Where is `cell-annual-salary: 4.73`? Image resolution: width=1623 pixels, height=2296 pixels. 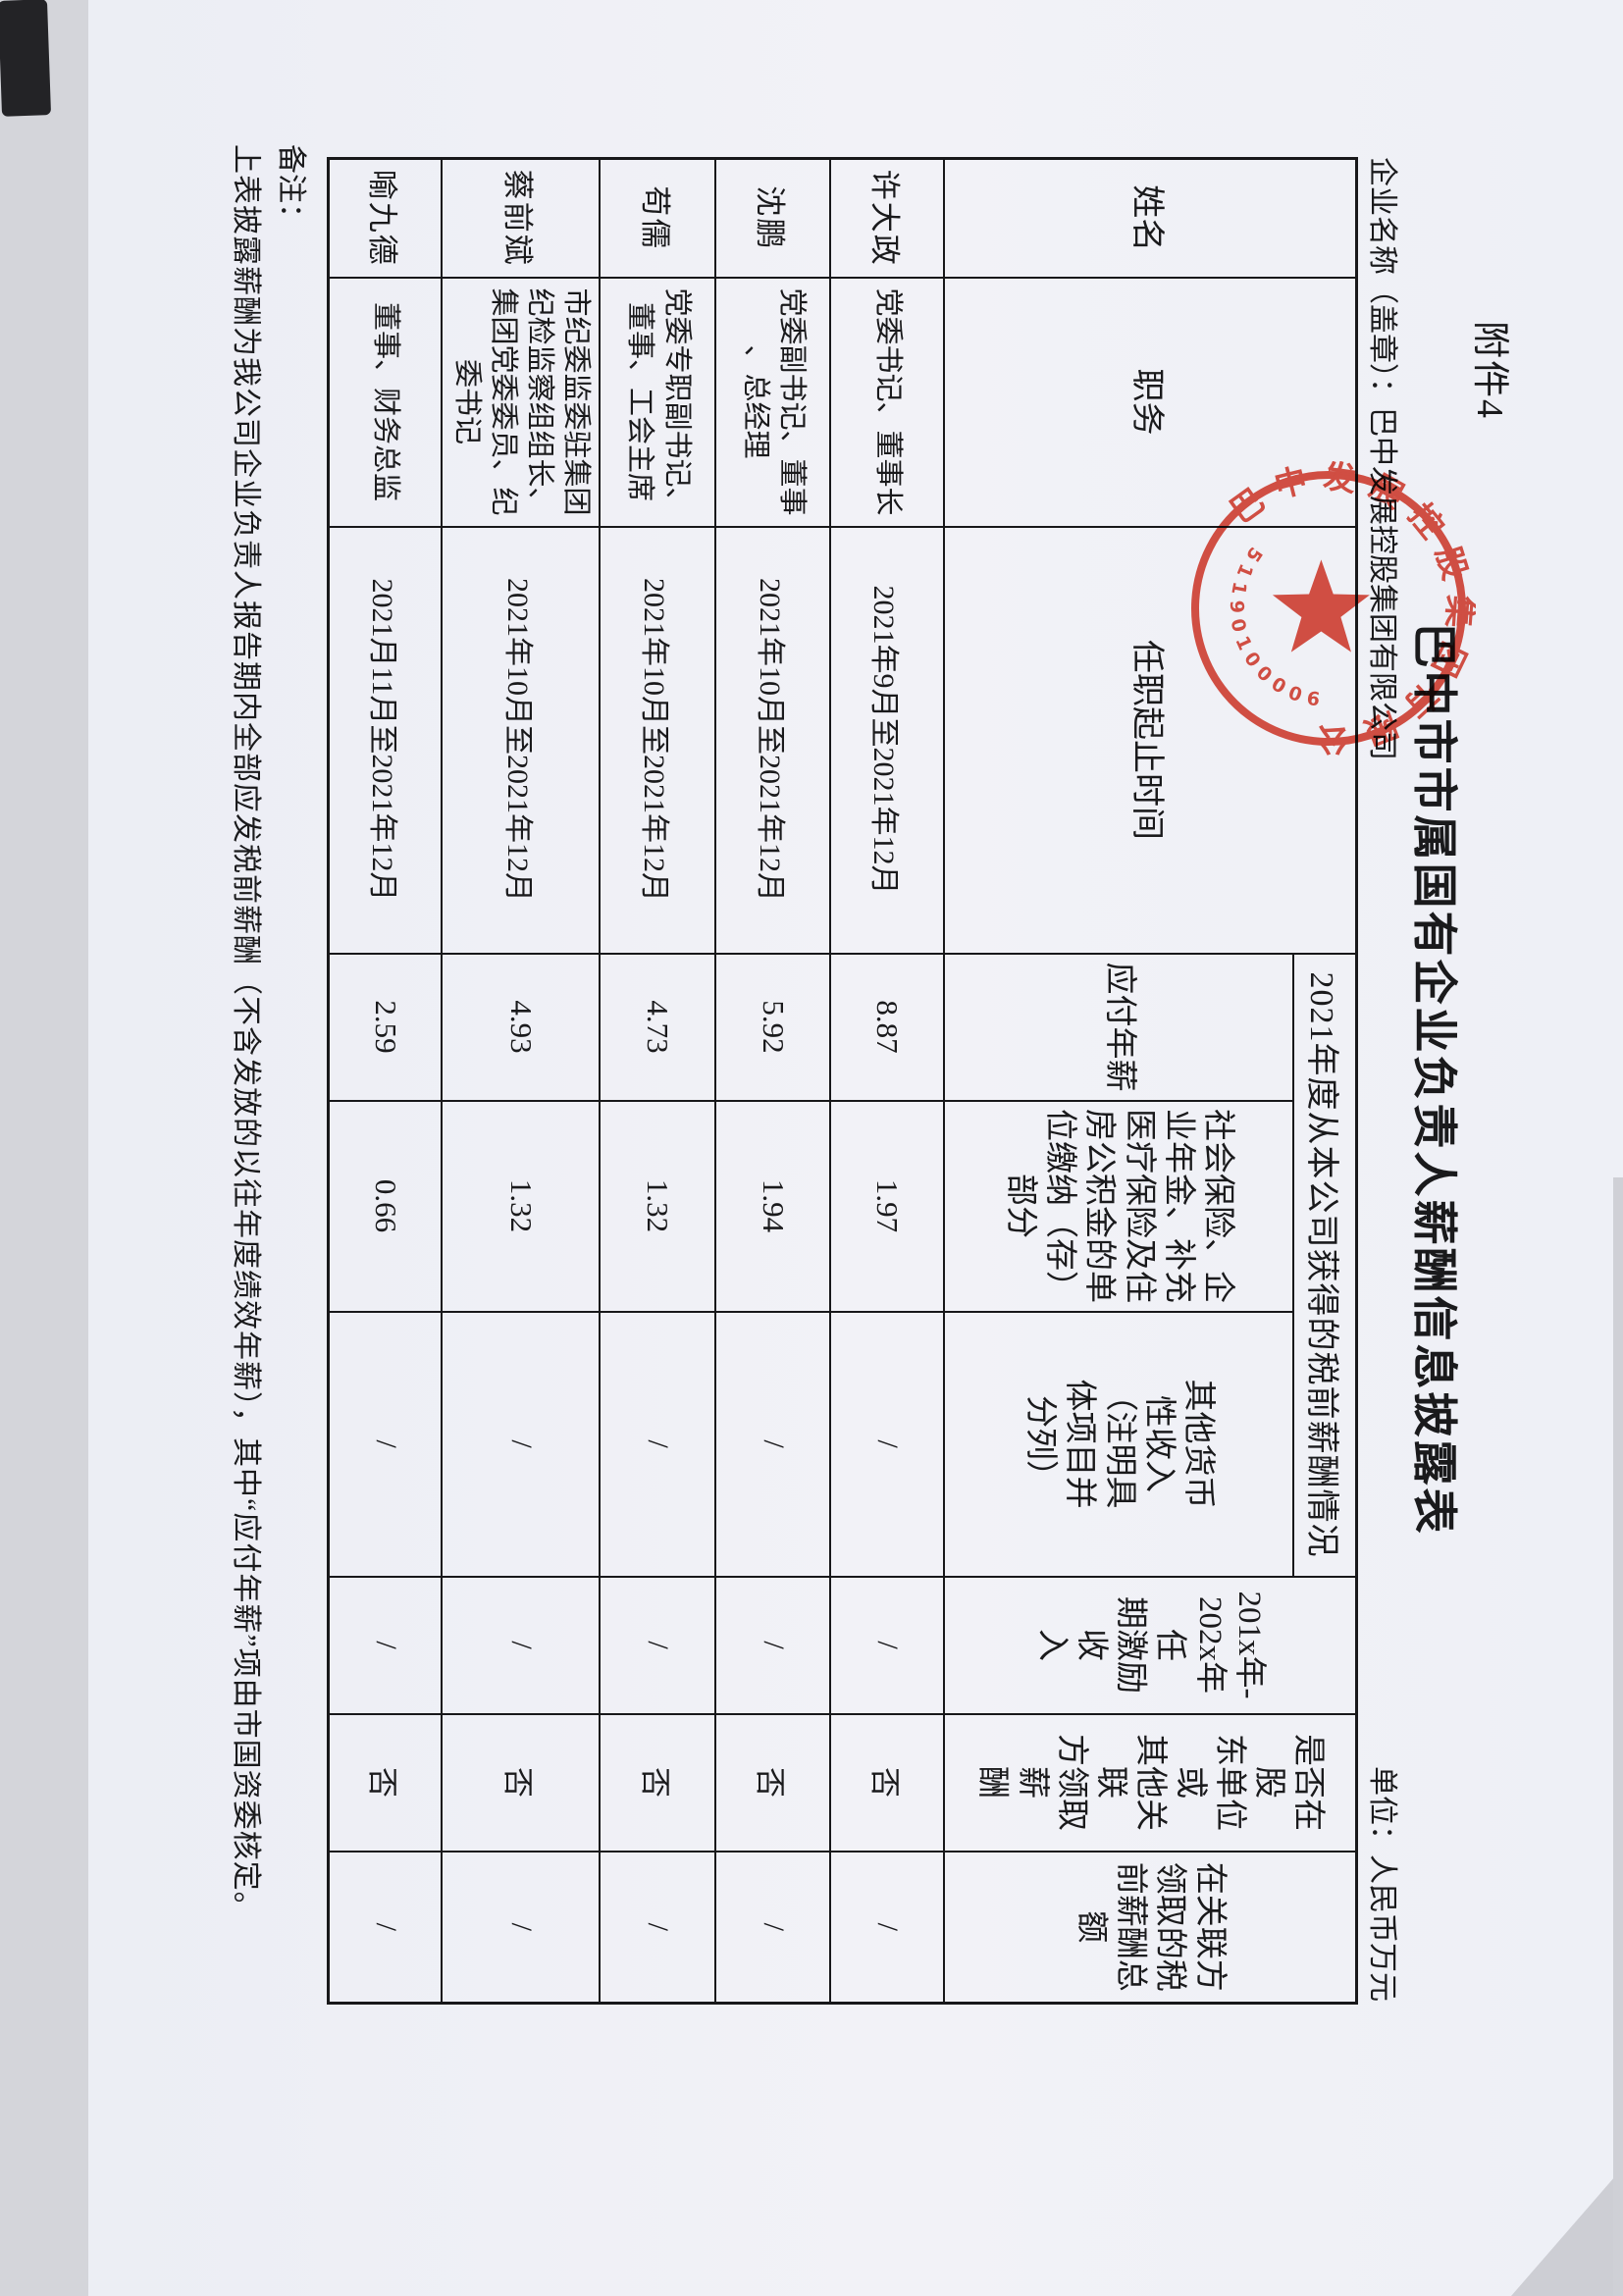 cell-annual-salary: 4.73 is located at coordinates (658, 1027).